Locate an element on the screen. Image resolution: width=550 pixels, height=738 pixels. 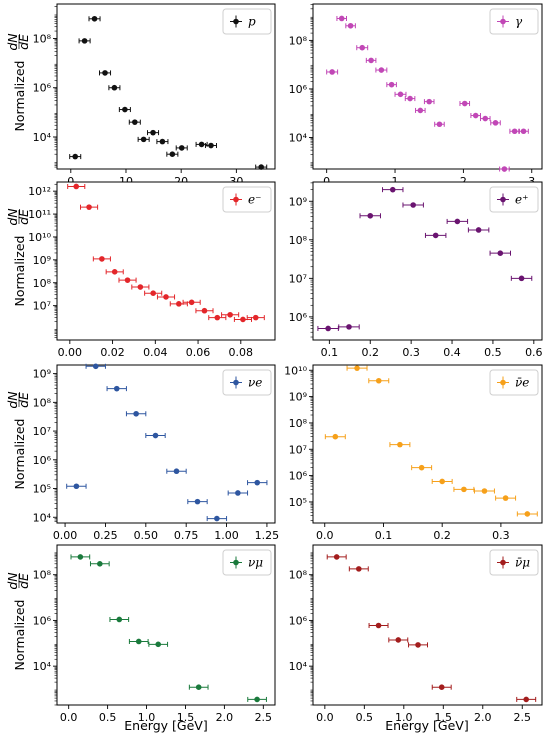
y-axis-fraction-denominator: dE is located at coordinates (23, 42).